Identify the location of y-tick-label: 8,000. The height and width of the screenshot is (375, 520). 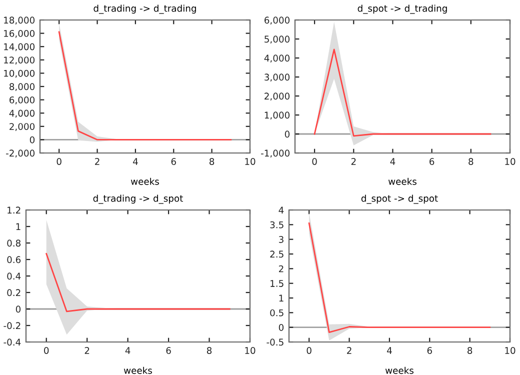
(22, 87).